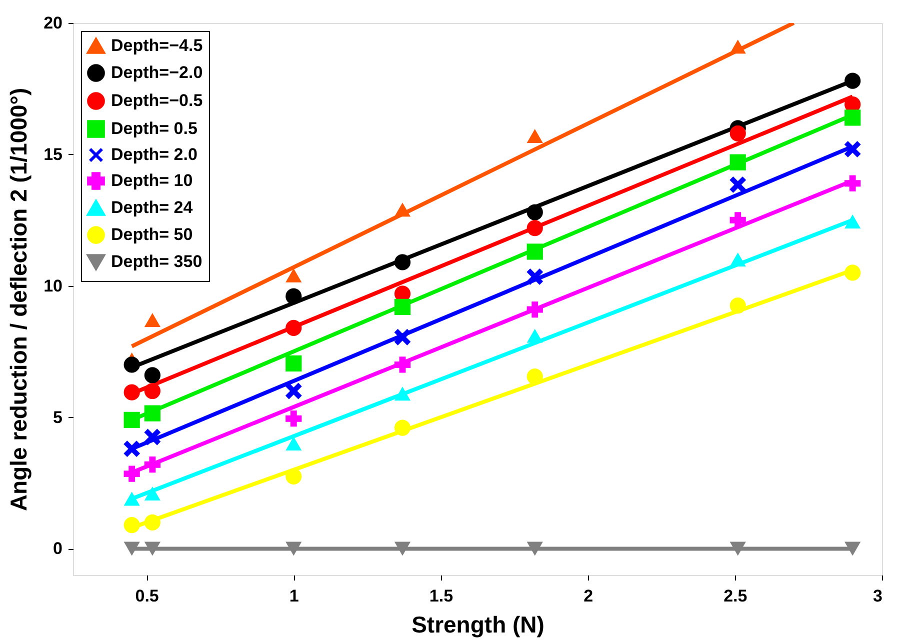 The width and height of the screenshot is (897, 643). Describe the element at coordinates (19, 300) in the screenshot. I see `y-axis-title: Angle reduction / deflection 2 (1/1000°)` at that location.